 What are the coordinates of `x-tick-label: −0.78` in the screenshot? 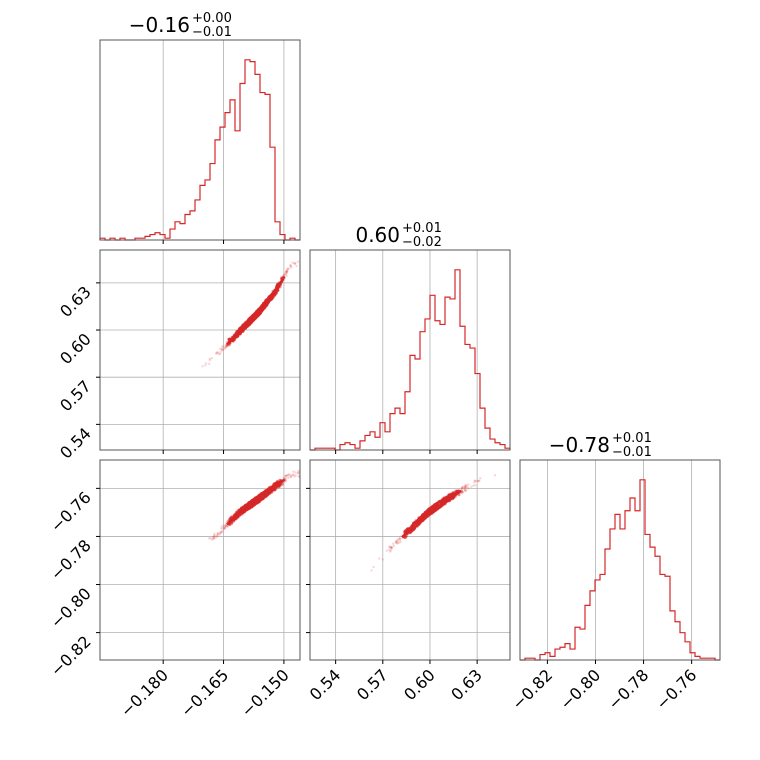 It's located at (628, 689).